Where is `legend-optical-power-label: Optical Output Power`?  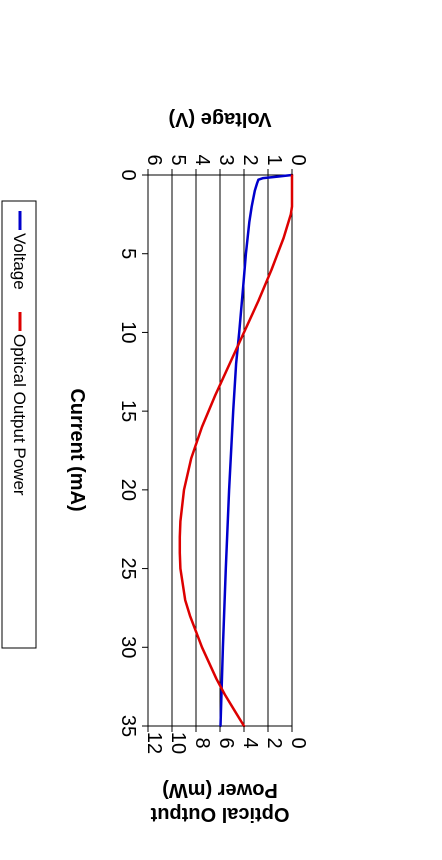
legend-optical-power-label: Optical Output Power is located at coordinates (19, 415).